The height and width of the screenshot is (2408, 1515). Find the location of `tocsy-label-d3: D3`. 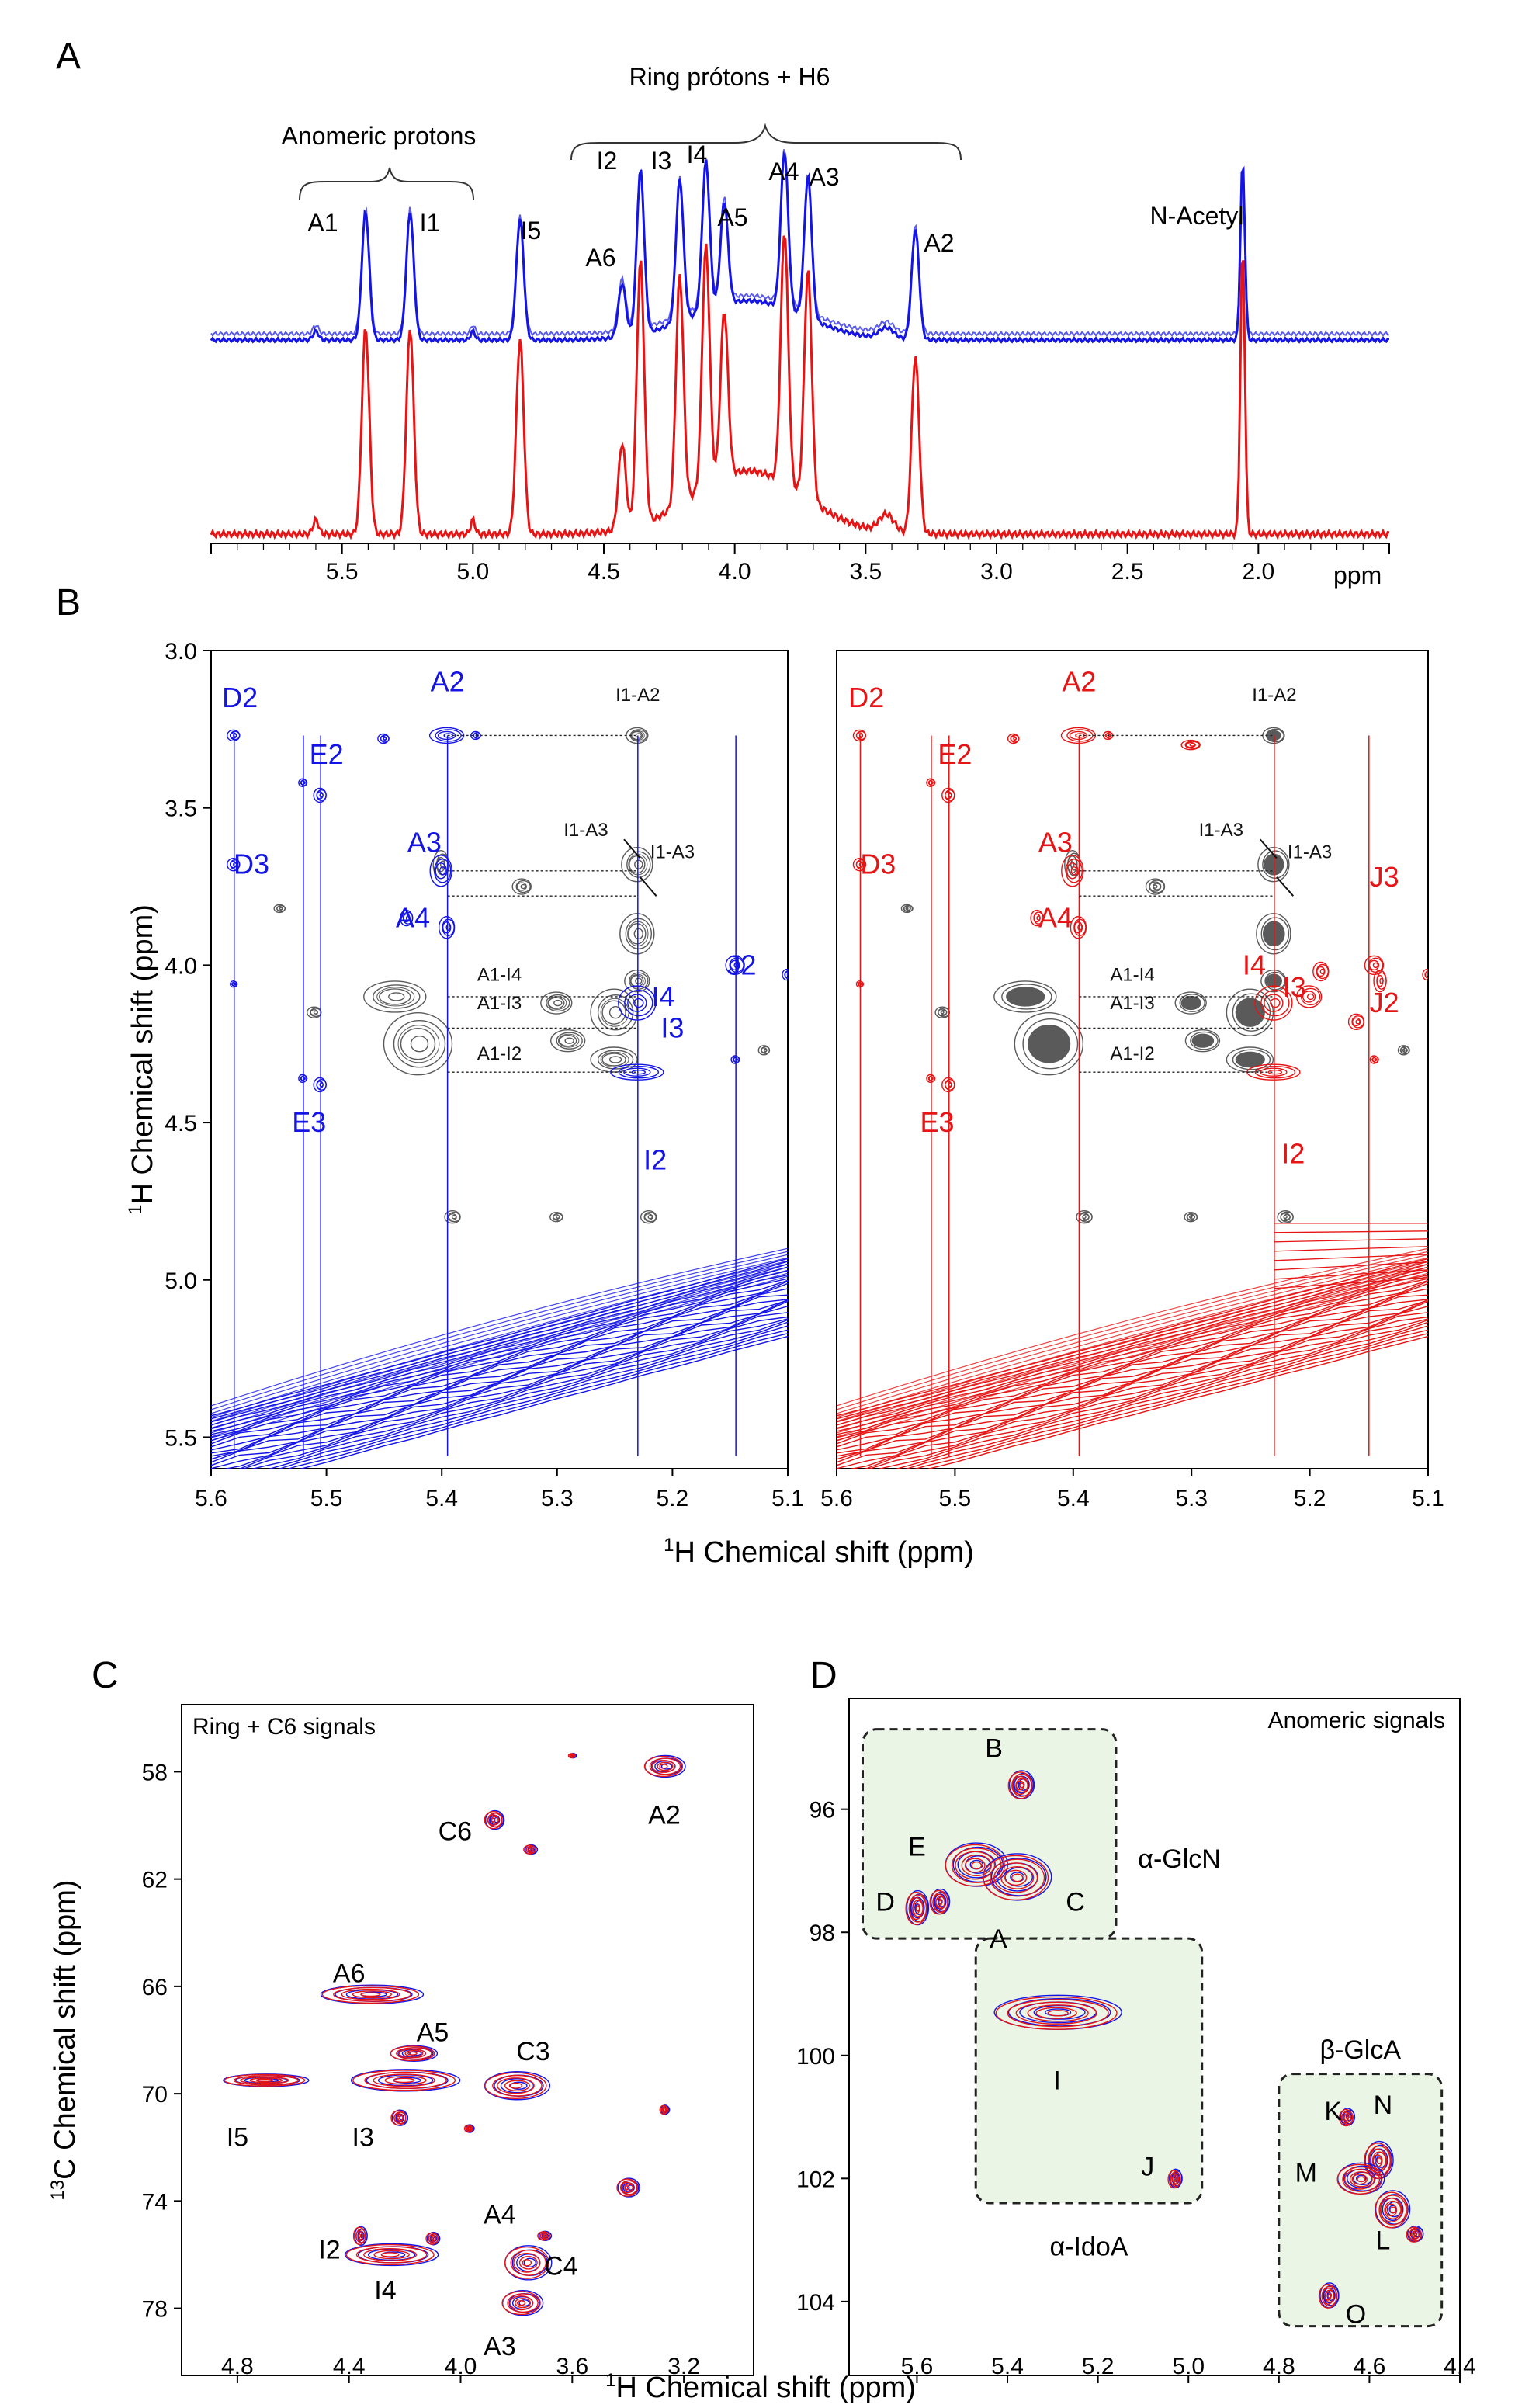

tocsy-label-d3: D3 is located at coordinates (251, 864).